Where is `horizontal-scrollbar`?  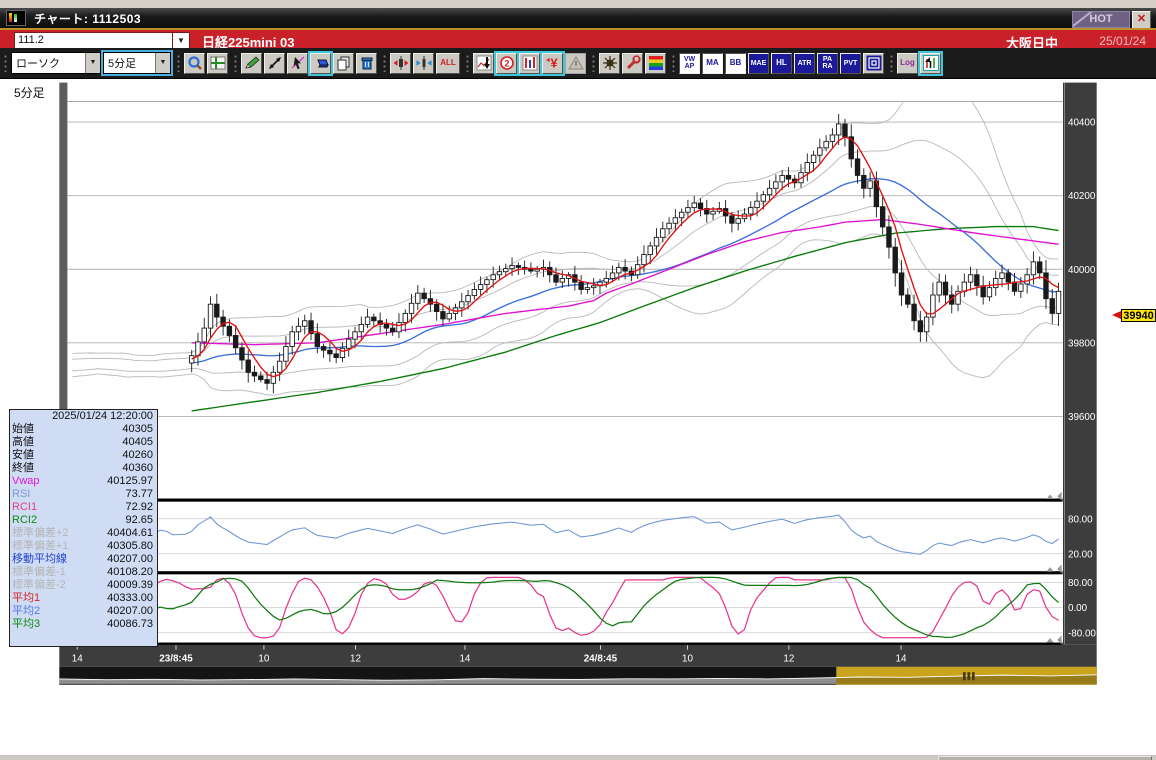
horizontal-scrollbar is located at coordinates (578, 757).